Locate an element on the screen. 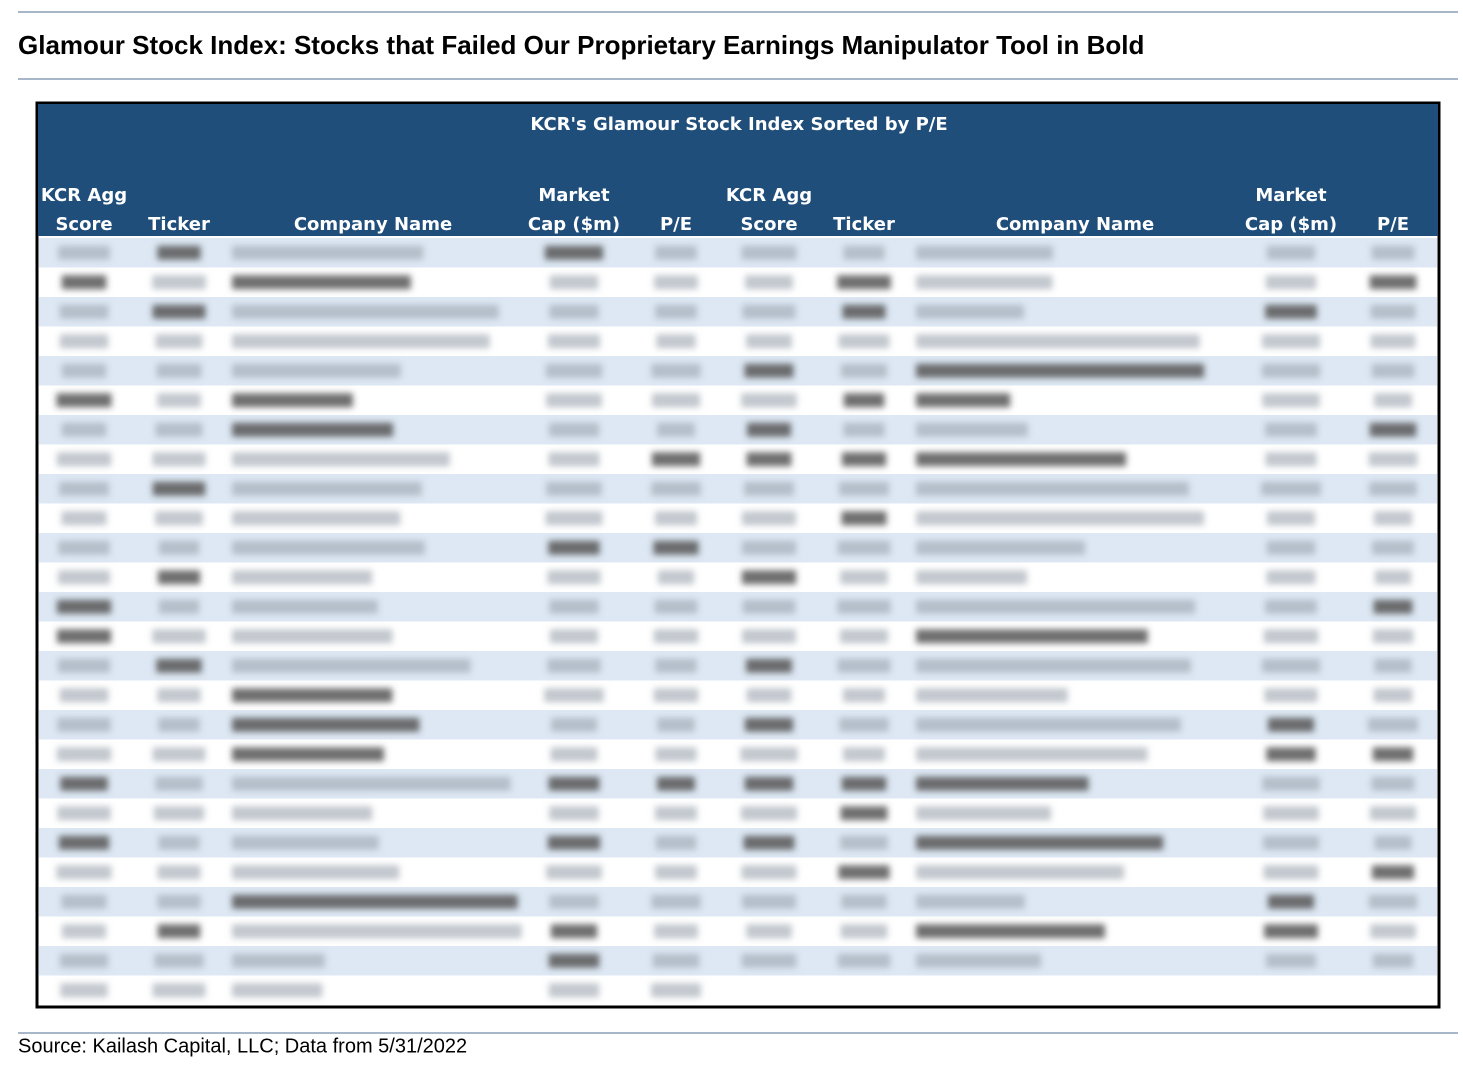  column-header: Score is located at coordinates (83, 224).